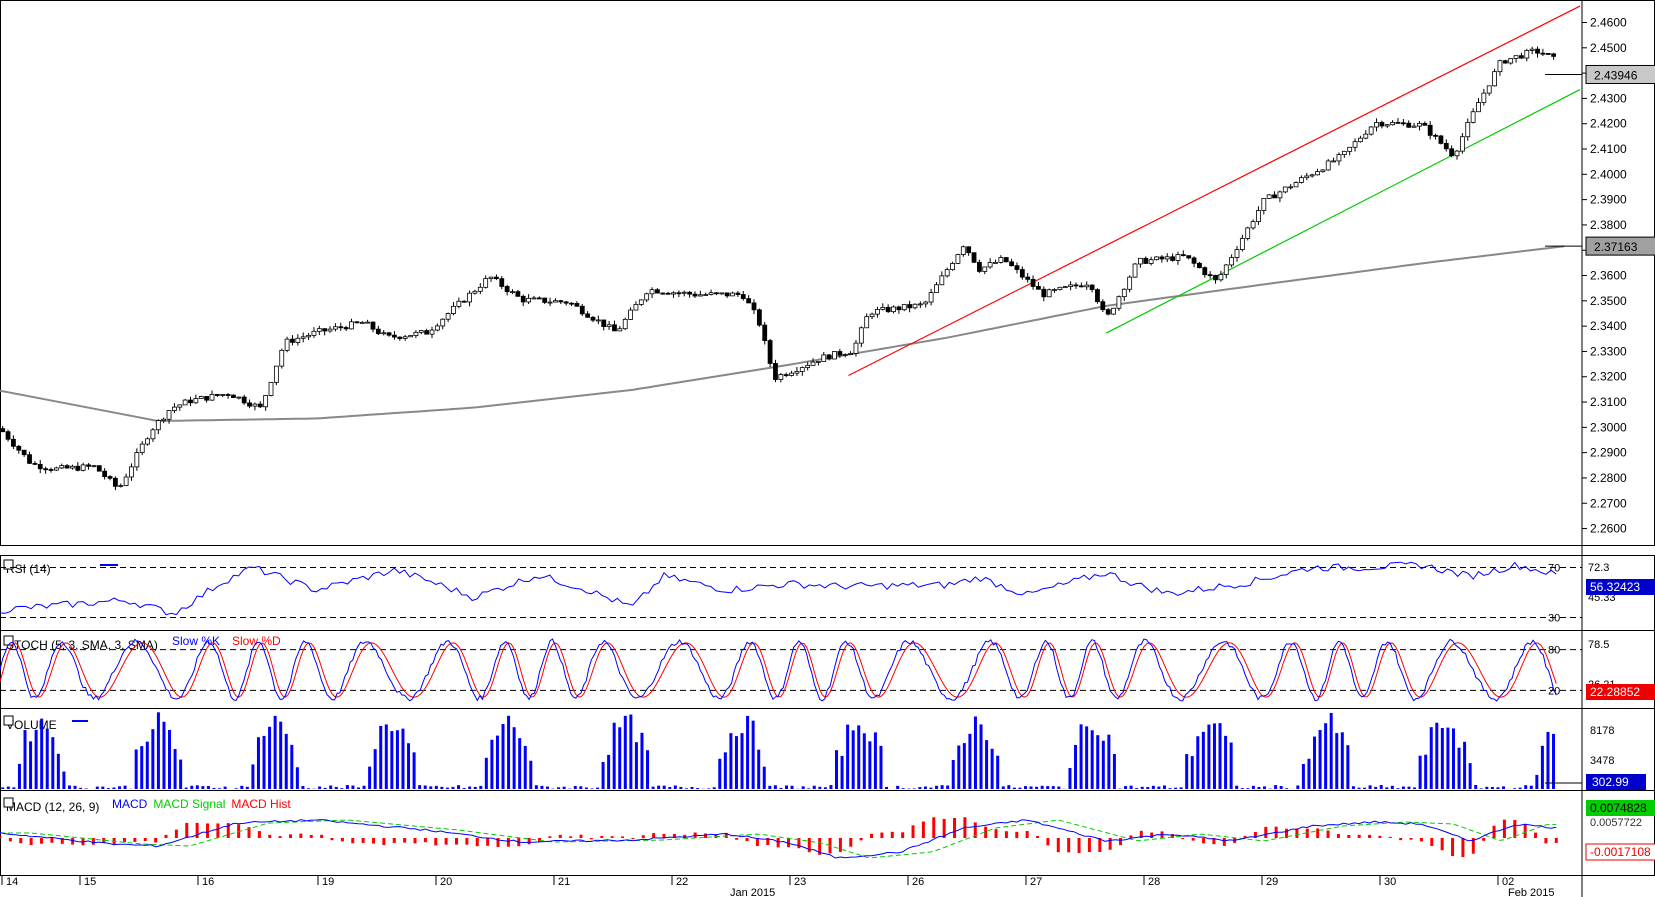 This screenshot has height=897, width=1655. I want to click on x-tick-label: 16, so click(208, 882).